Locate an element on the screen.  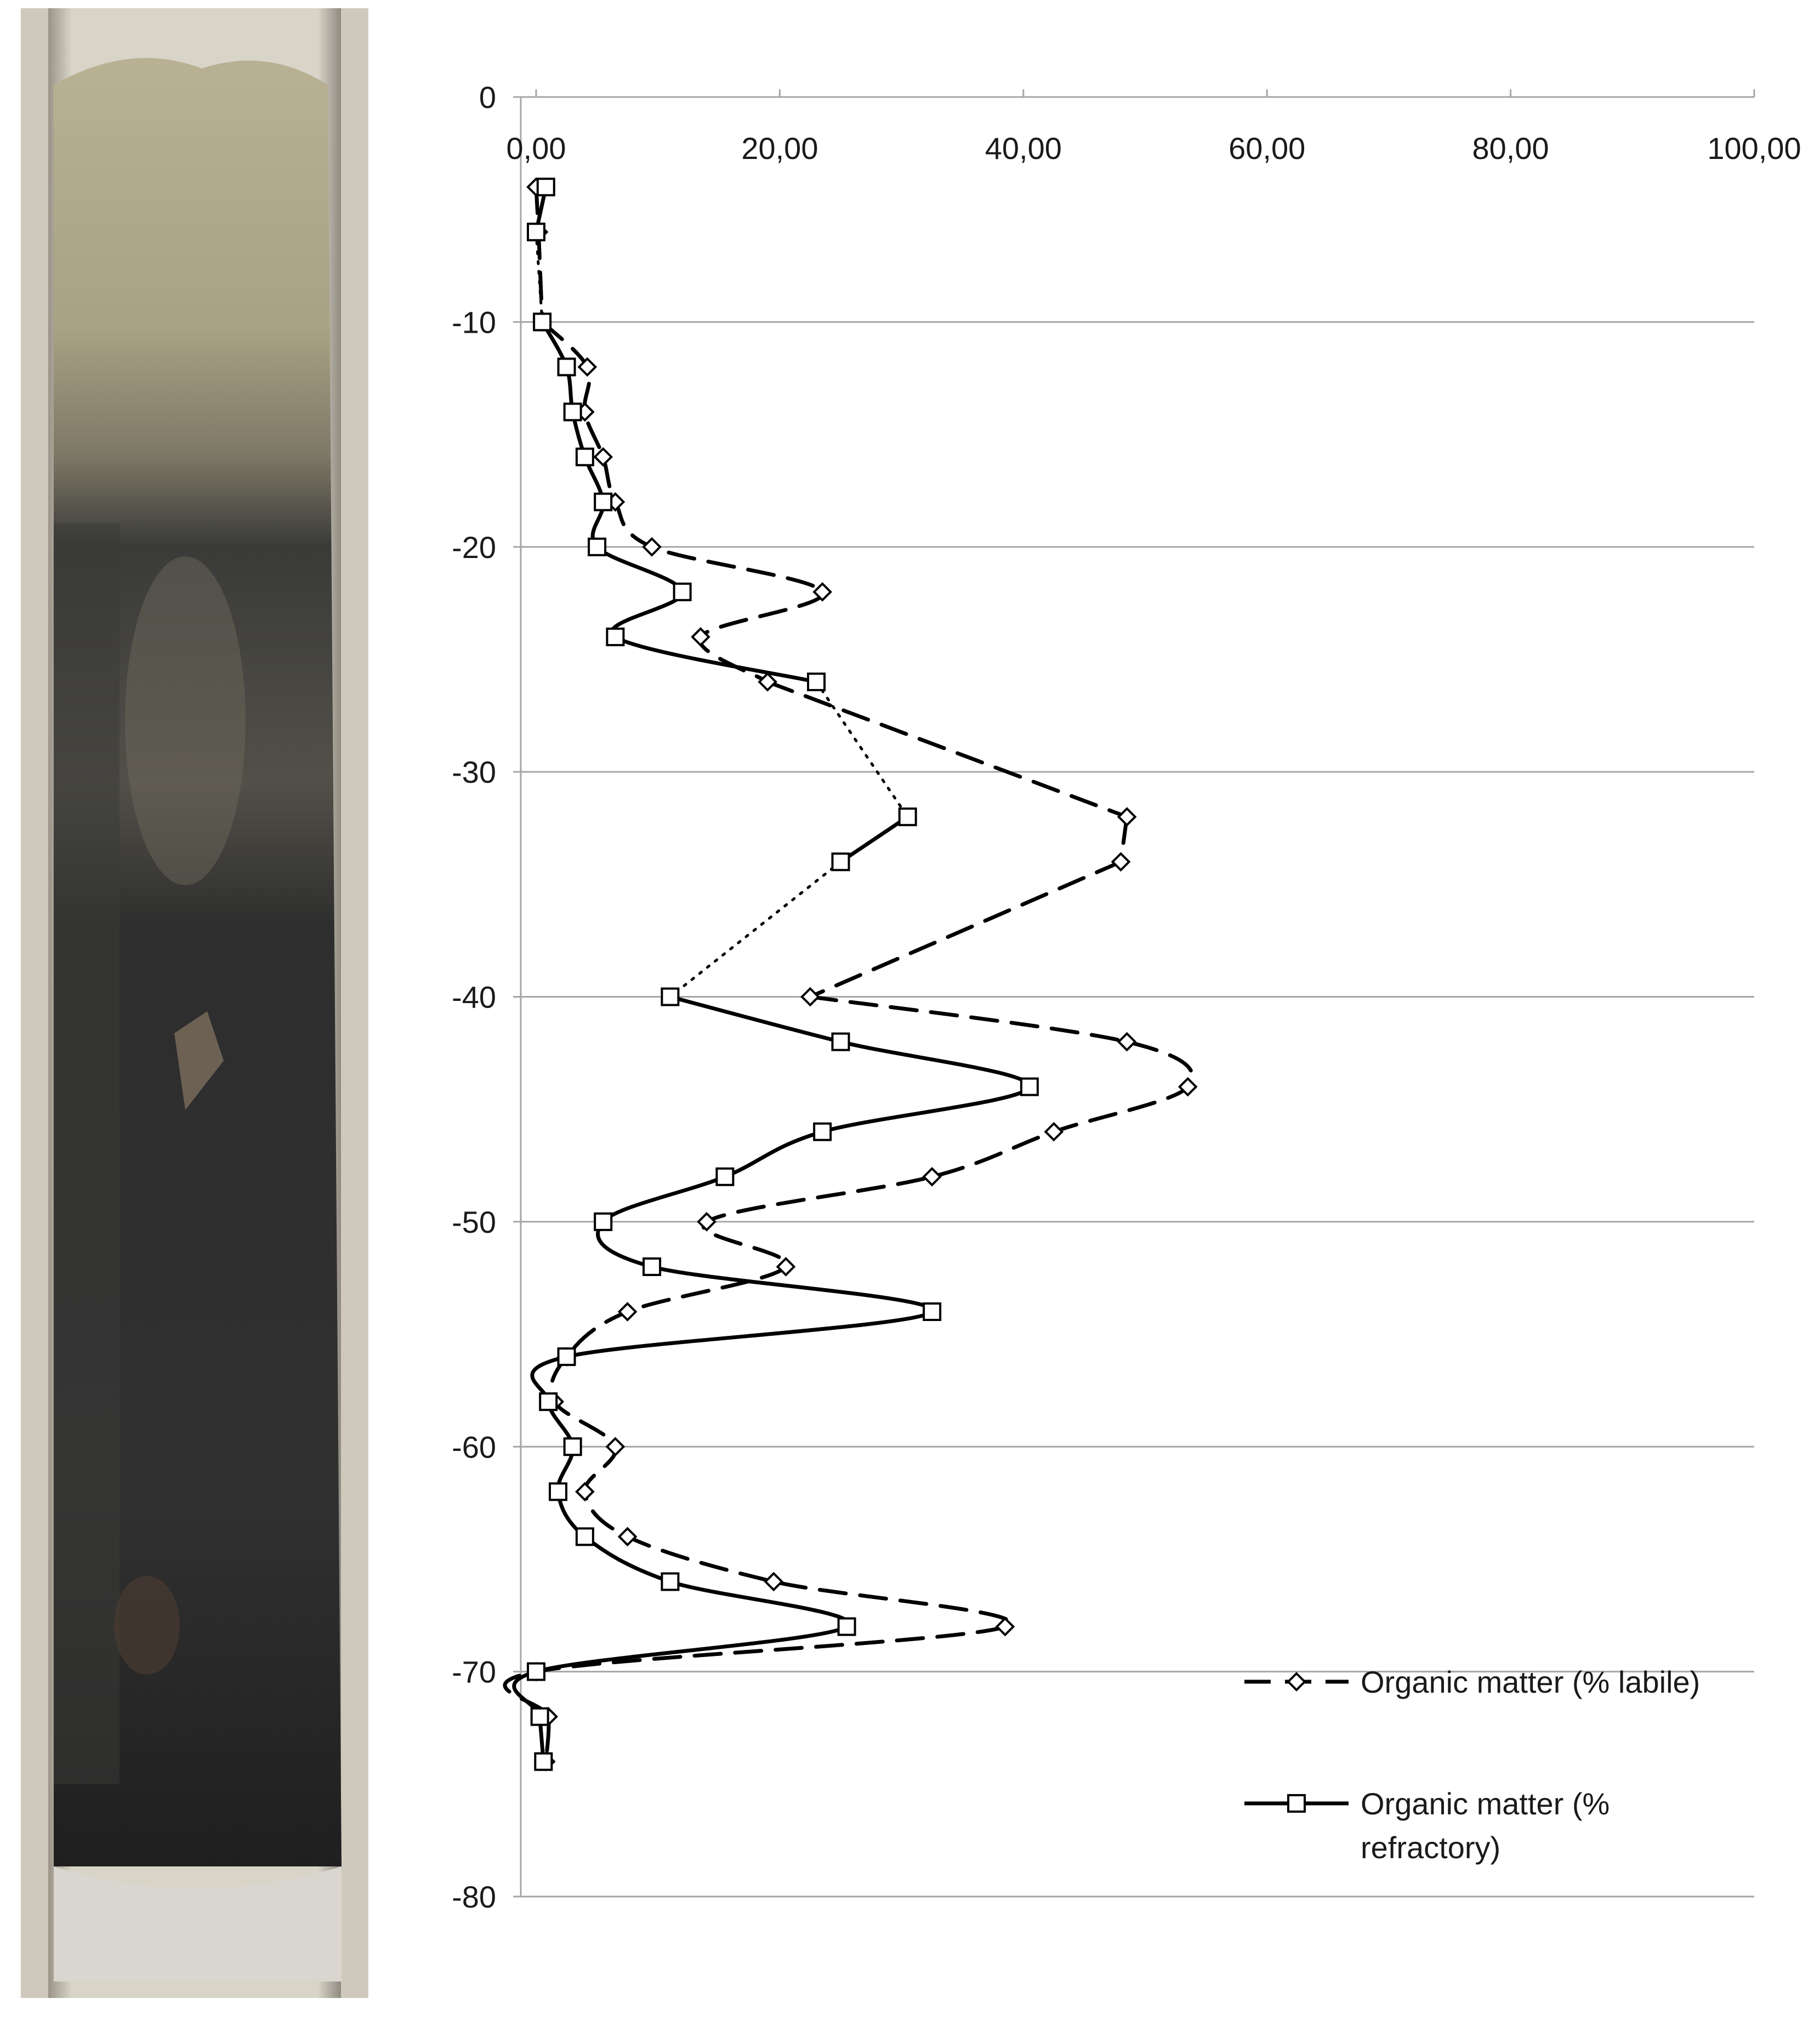
x-tick-label-5: 100,00 is located at coordinates (1754, 149).